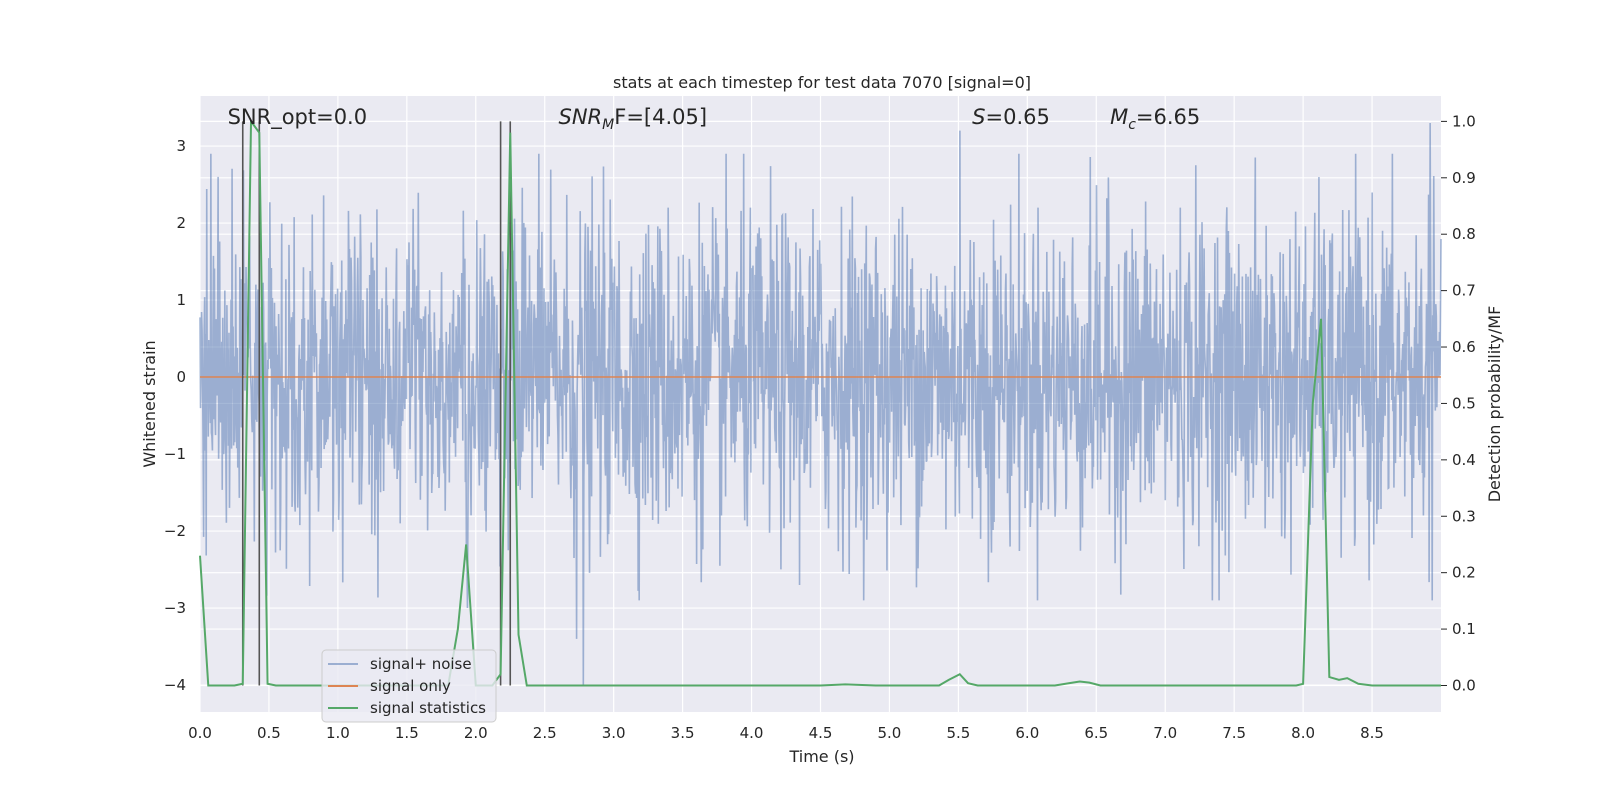  What do you see at coordinates (181, 377) in the screenshot?
I see `y-tick-label: 0` at bounding box center [181, 377].